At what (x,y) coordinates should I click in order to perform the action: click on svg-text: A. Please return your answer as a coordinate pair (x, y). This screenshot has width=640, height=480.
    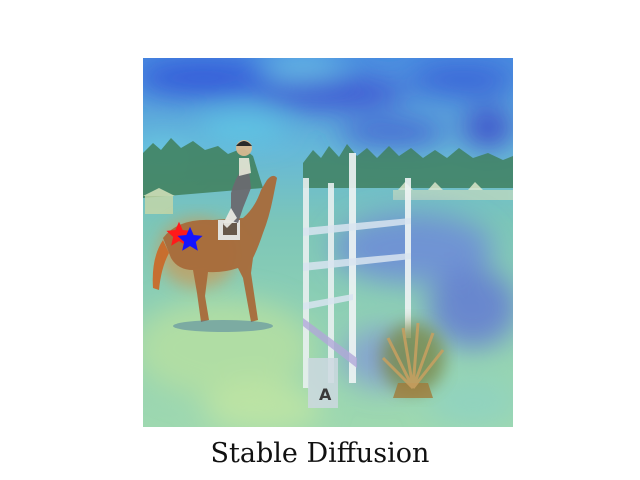
    Looking at the image, I should click on (325, 394).